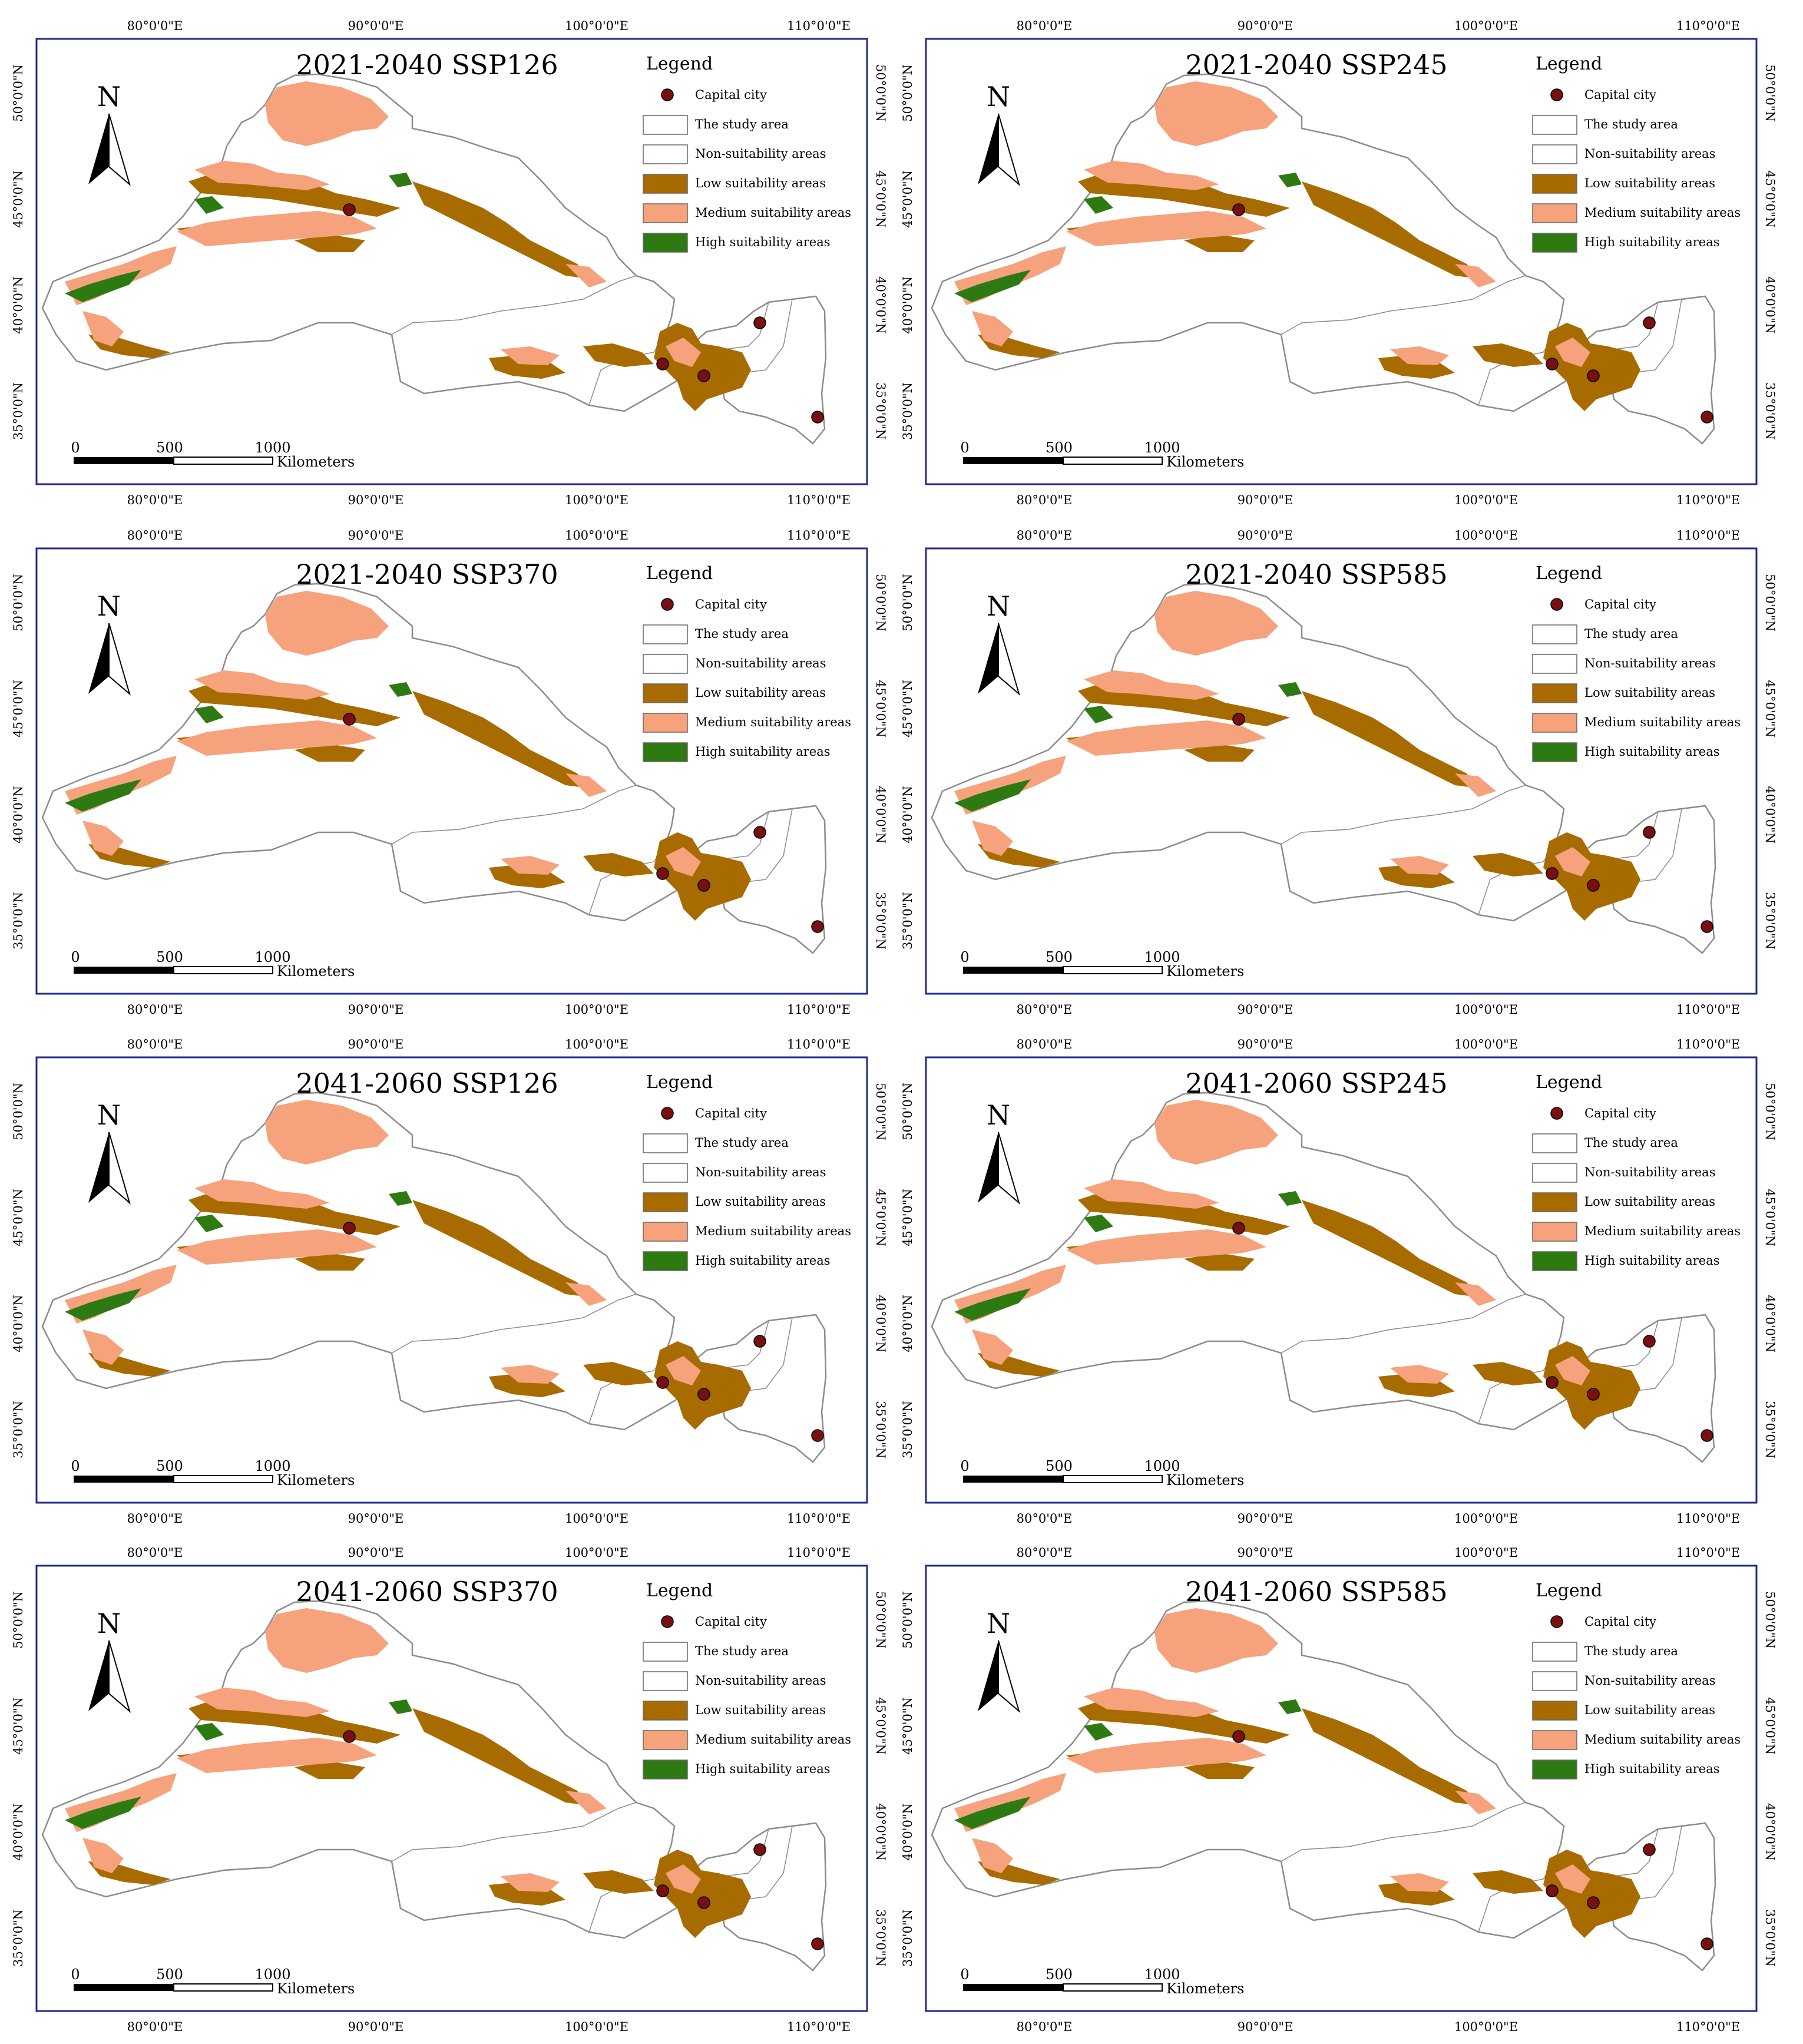  Describe the element at coordinates (761, 1172) in the screenshot. I see `legend-item-label: Non-suitability areas` at that location.